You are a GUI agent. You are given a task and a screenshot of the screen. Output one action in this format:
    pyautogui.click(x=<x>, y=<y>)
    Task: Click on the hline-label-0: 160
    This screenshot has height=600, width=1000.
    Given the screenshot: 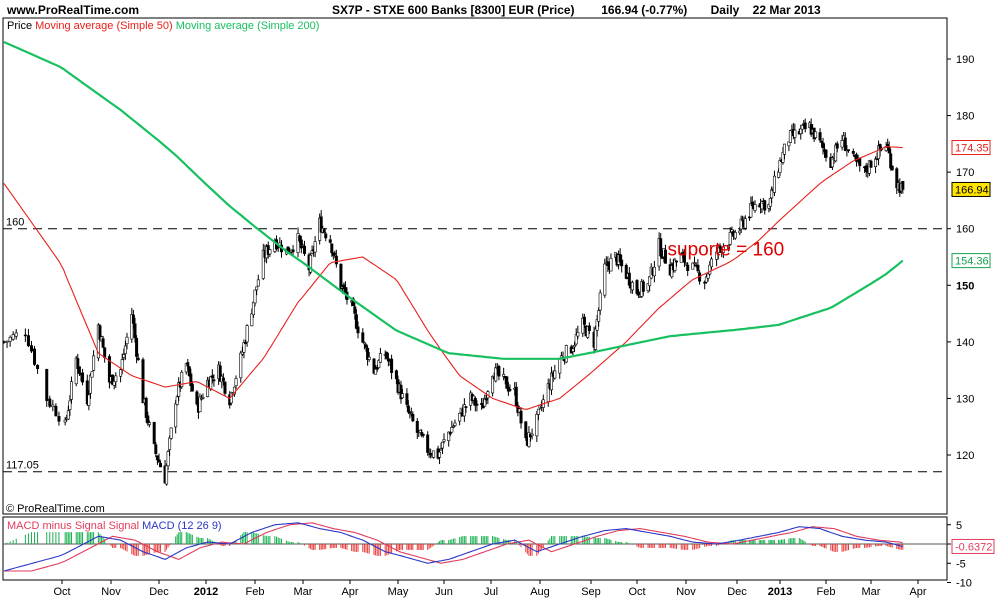 What is the action you would take?
    pyautogui.click(x=15, y=223)
    